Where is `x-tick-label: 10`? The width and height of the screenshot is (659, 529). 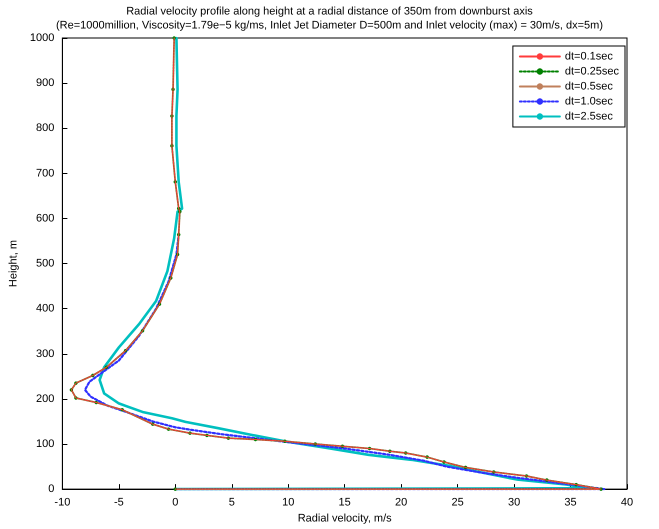
x-tick-label: 10 is located at coordinates (288, 502).